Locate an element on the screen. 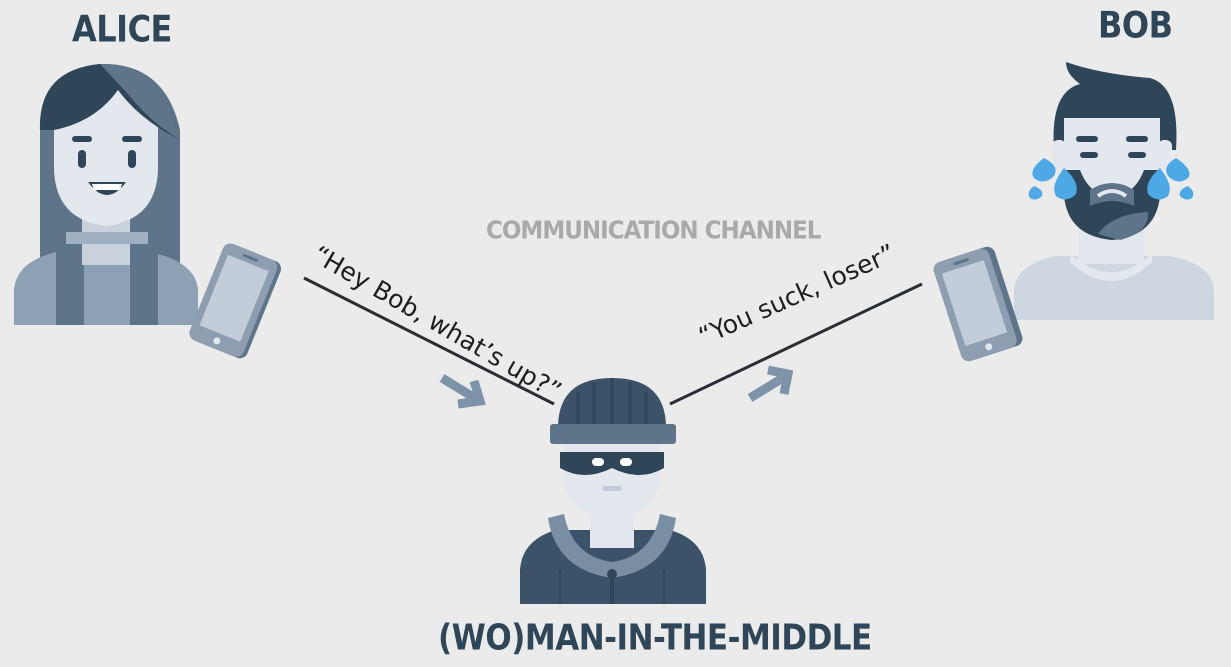  bob-crying-avatar is located at coordinates (1114, 191).